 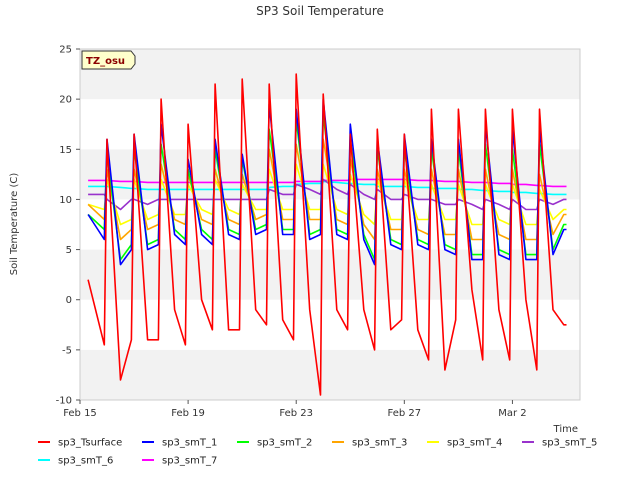 I want to click on tz-badge: TZ_osu, so click(x=108, y=60).